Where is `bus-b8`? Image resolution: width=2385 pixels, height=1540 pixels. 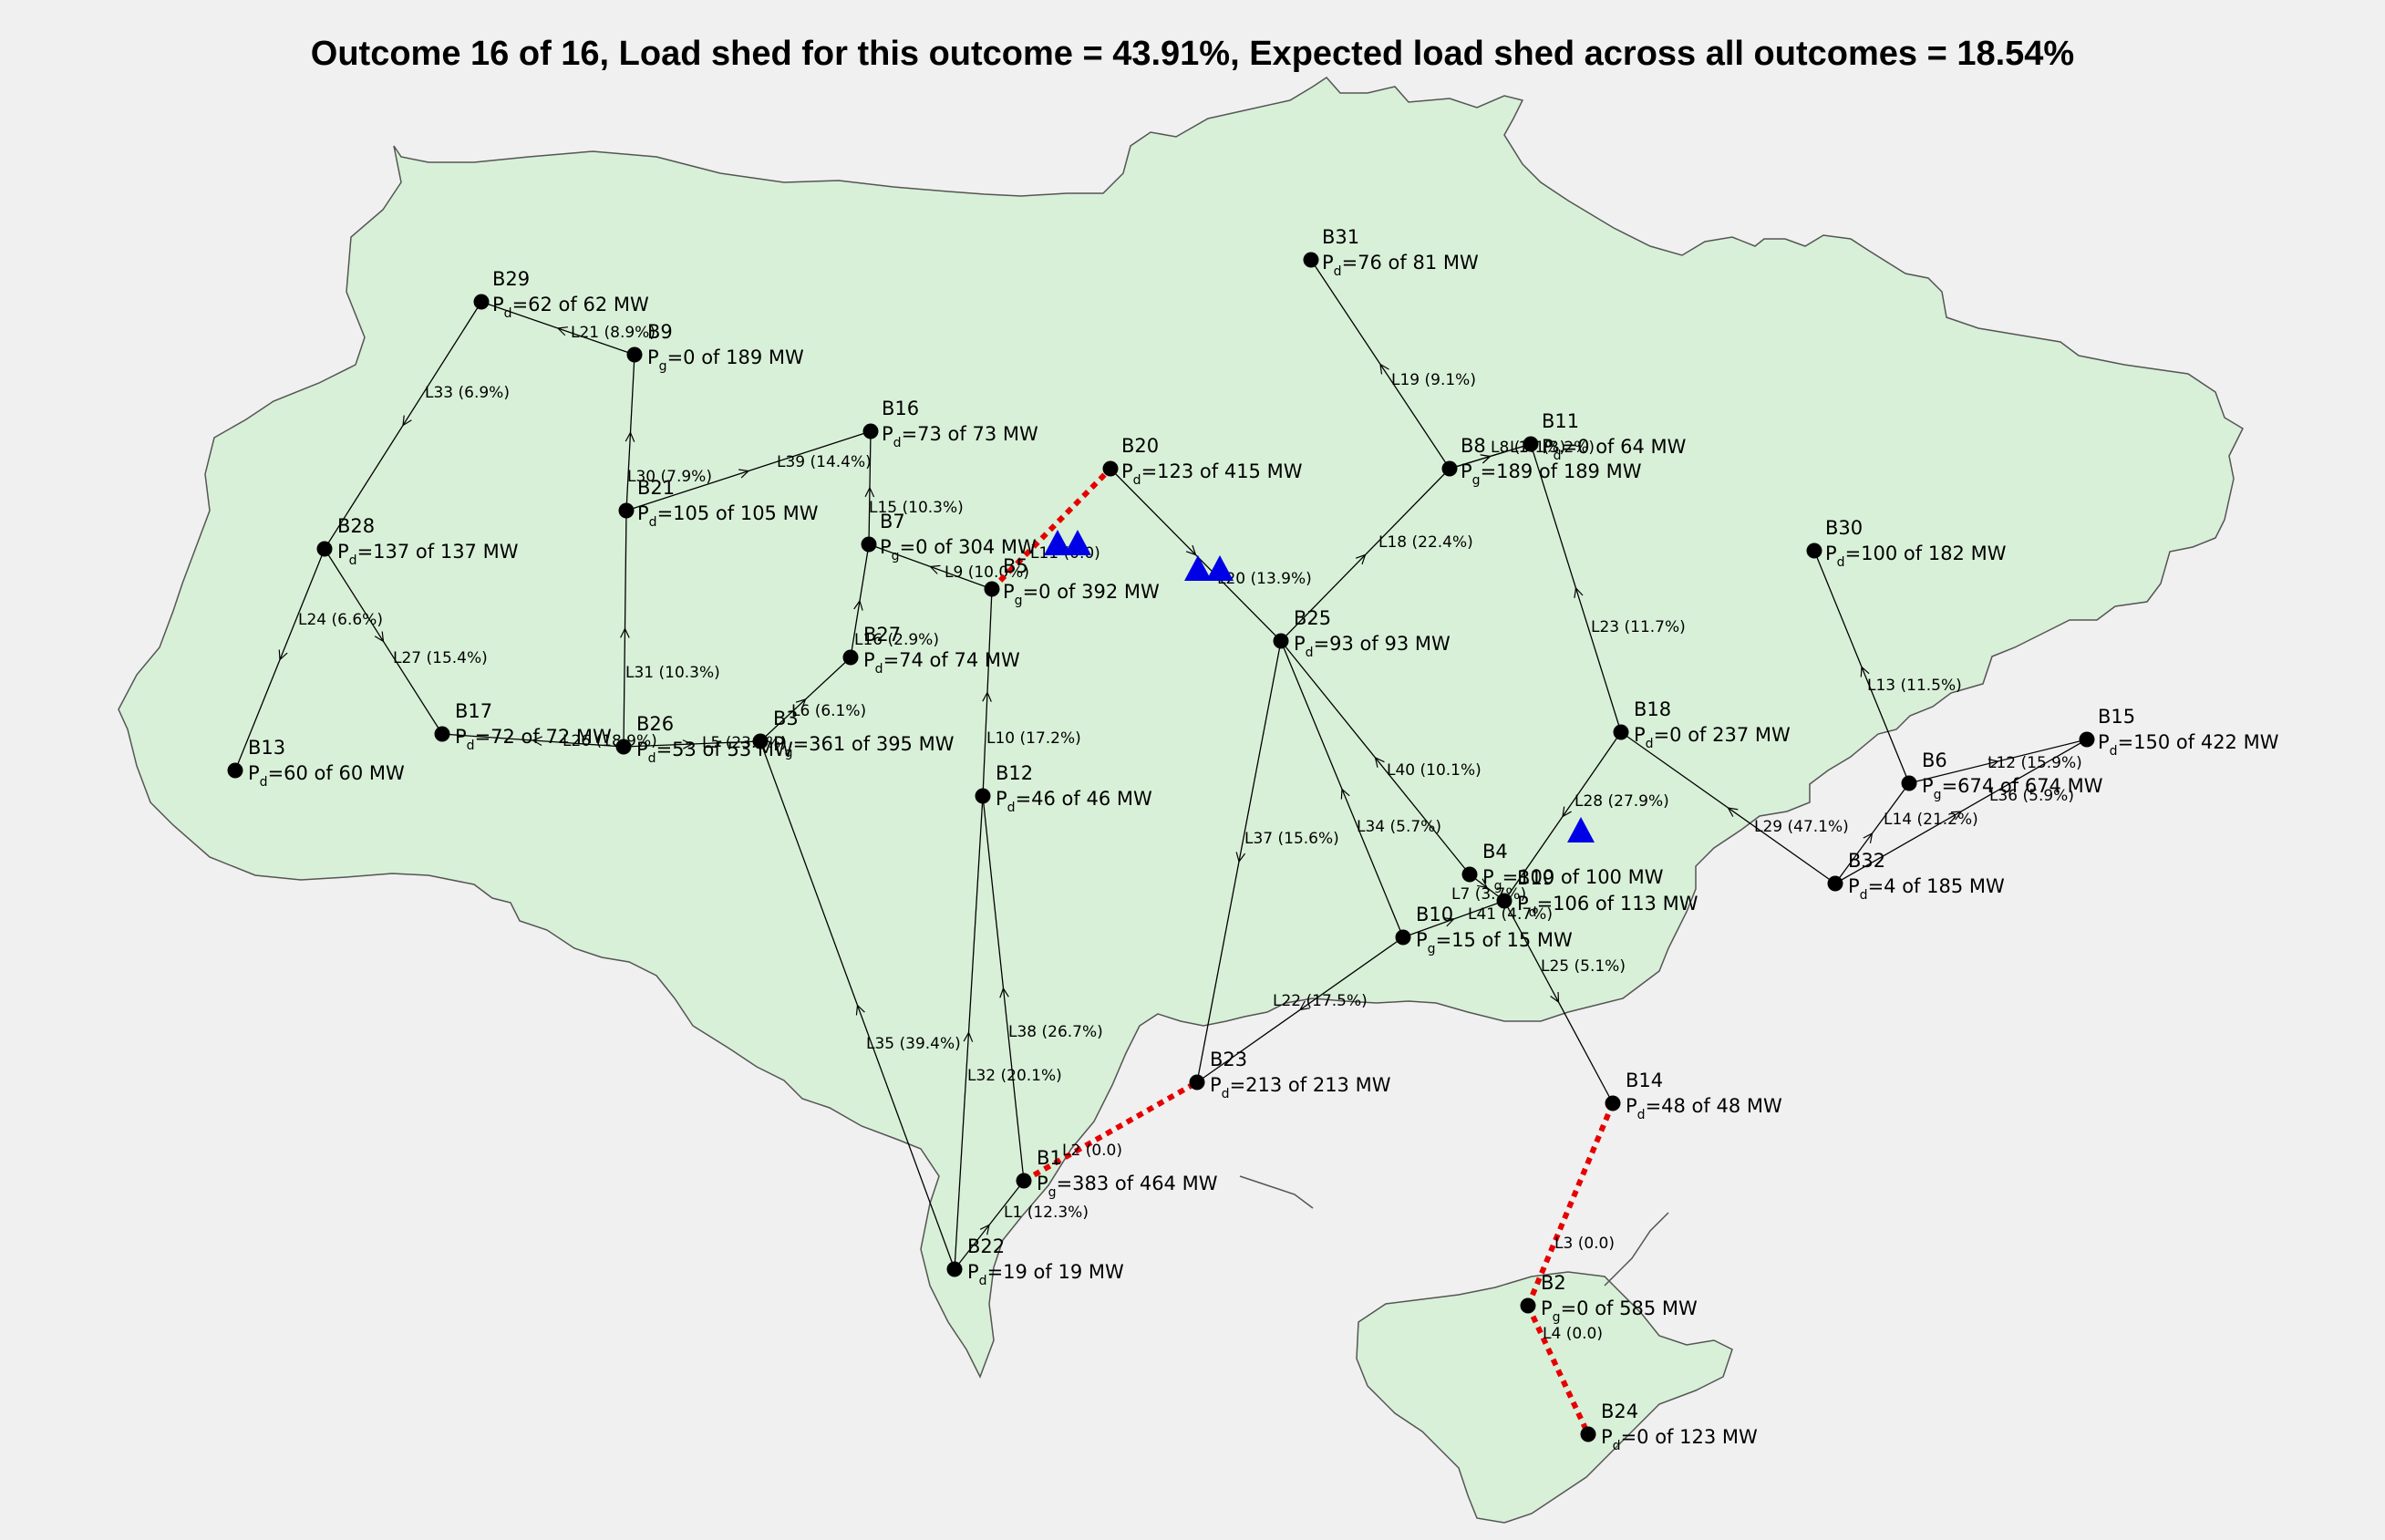 bus-b8 is located at coordinates (1449, 468).